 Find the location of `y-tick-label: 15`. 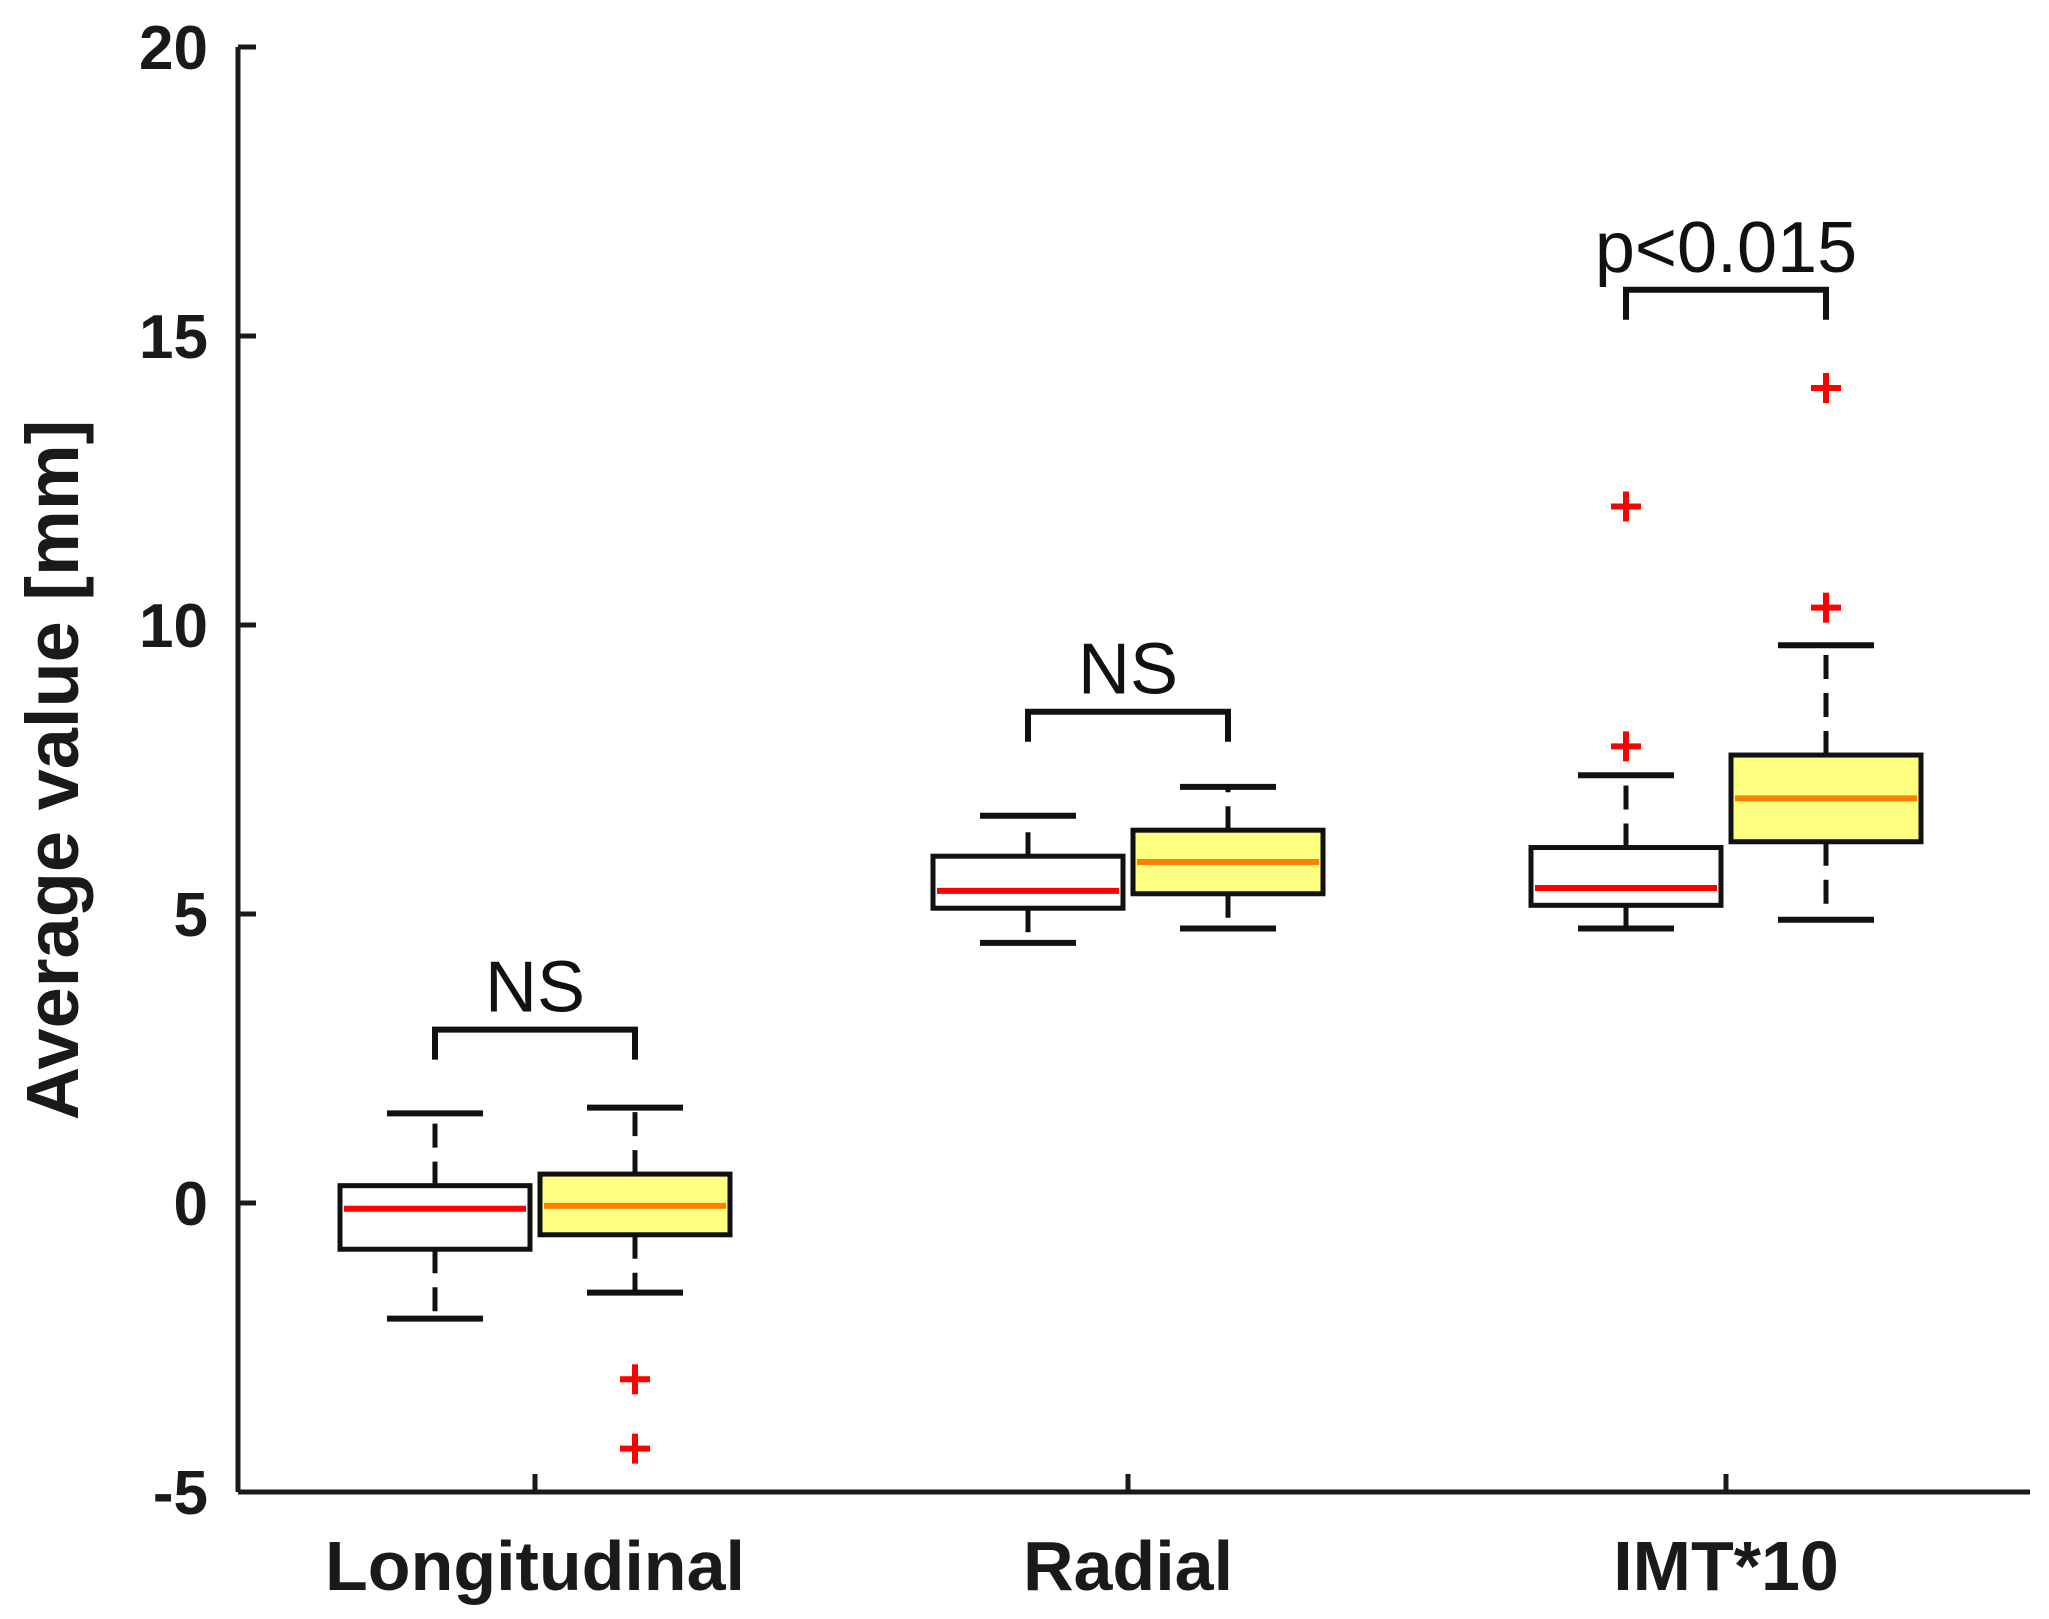

y-tick-label: 15 is located at coordinates (173, 337).